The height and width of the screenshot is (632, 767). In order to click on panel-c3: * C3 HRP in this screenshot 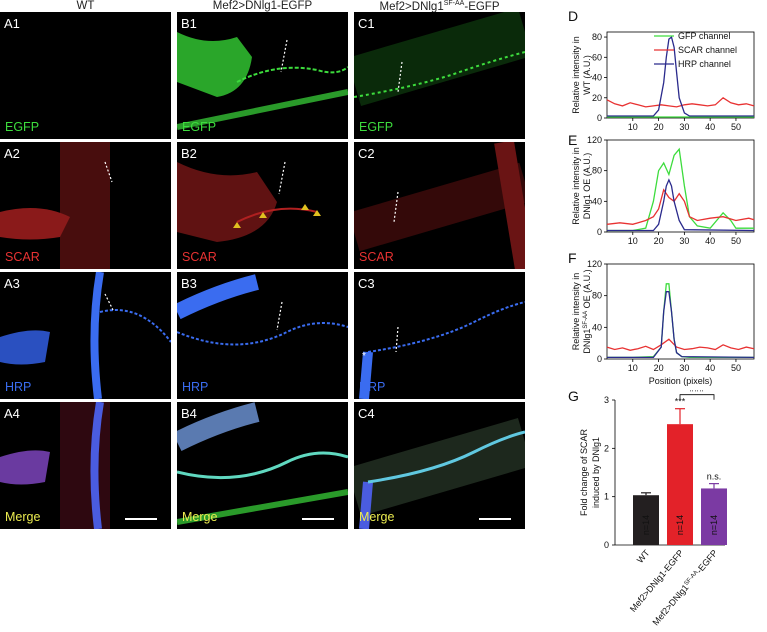, I will do `click(439, 335)`.